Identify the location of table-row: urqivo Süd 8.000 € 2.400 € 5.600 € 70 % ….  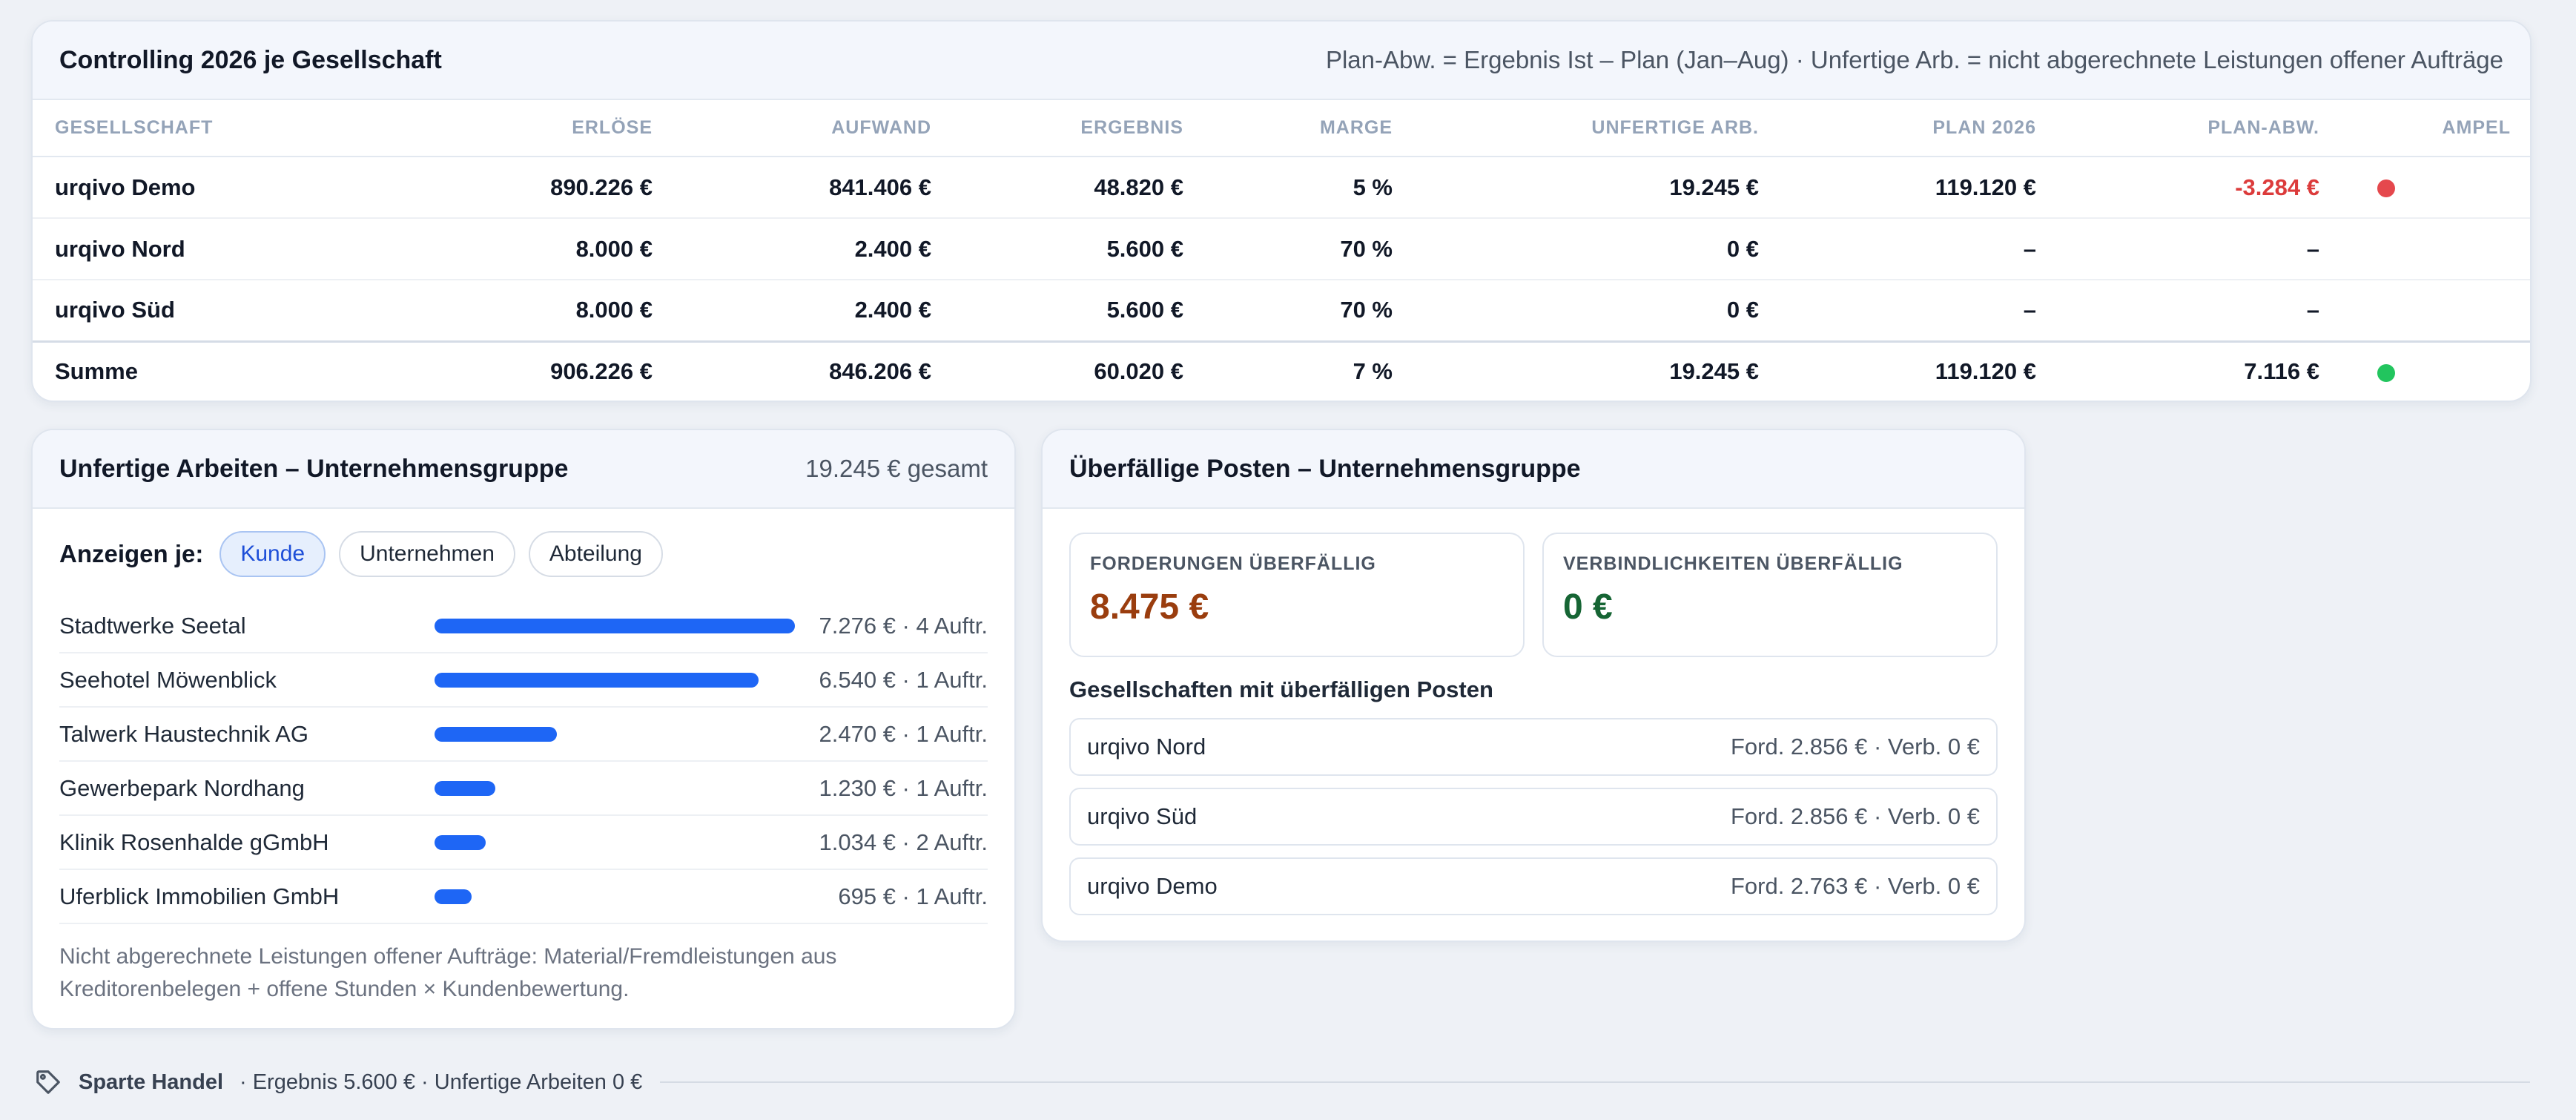
(1281, 311).